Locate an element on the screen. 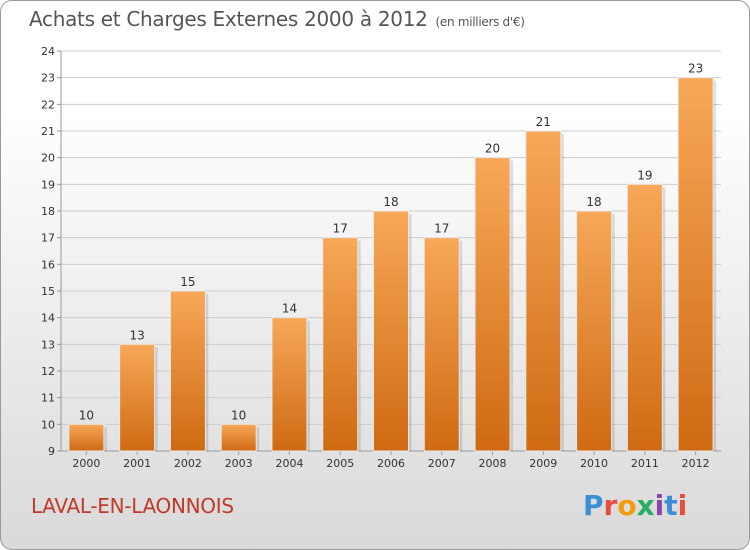 The image size is (750, 550). data-label: 19 is located at coordinates (644, 175).